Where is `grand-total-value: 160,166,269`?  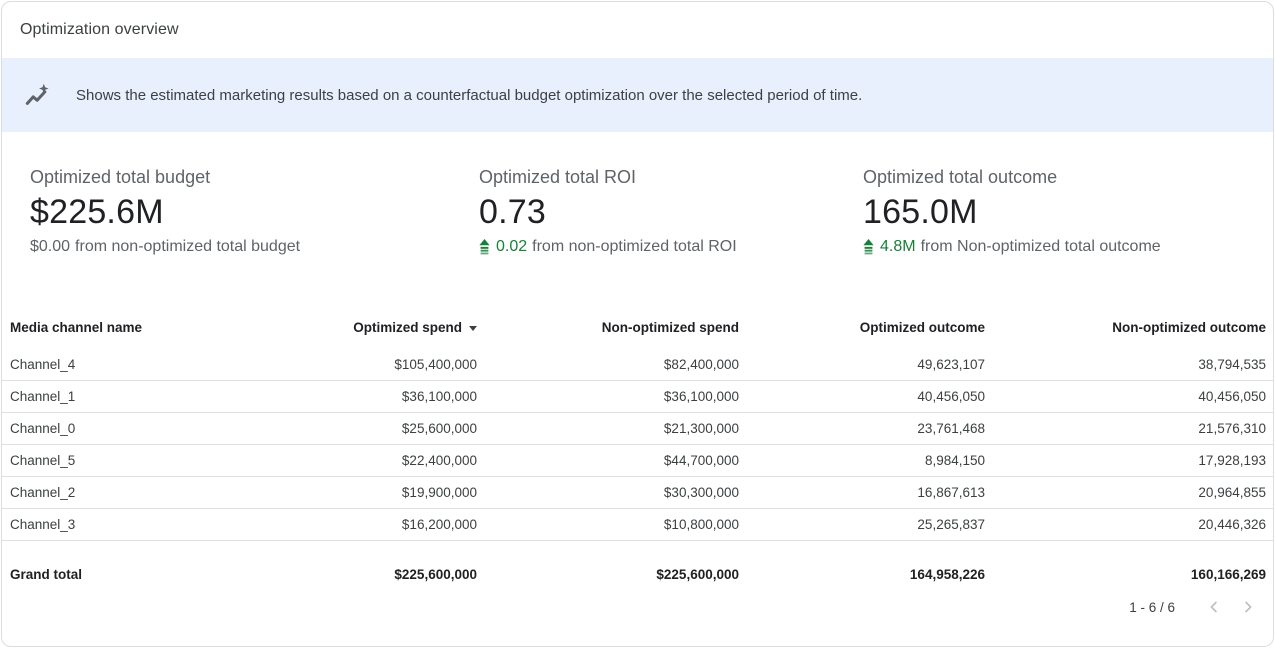
grand-total-value: 160,166,269 is located at coordinates (1228, 574).